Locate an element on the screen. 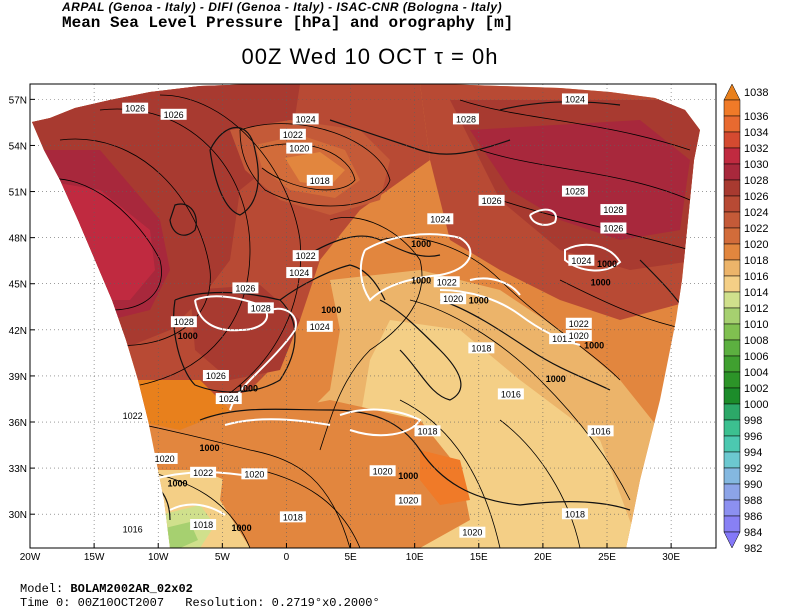 The image size is (792, 612). colorbar-label: 1006 is located at coordinates (756, 357).